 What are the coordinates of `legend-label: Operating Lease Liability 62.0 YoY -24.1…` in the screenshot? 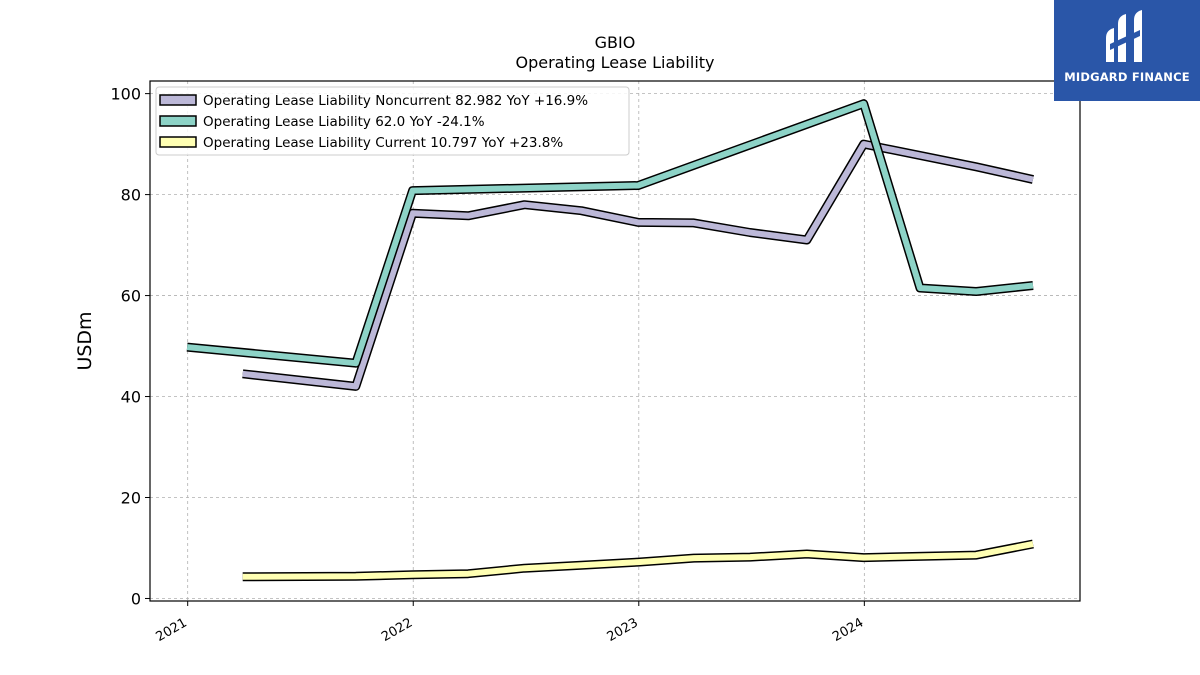 It's located at (344, 122).